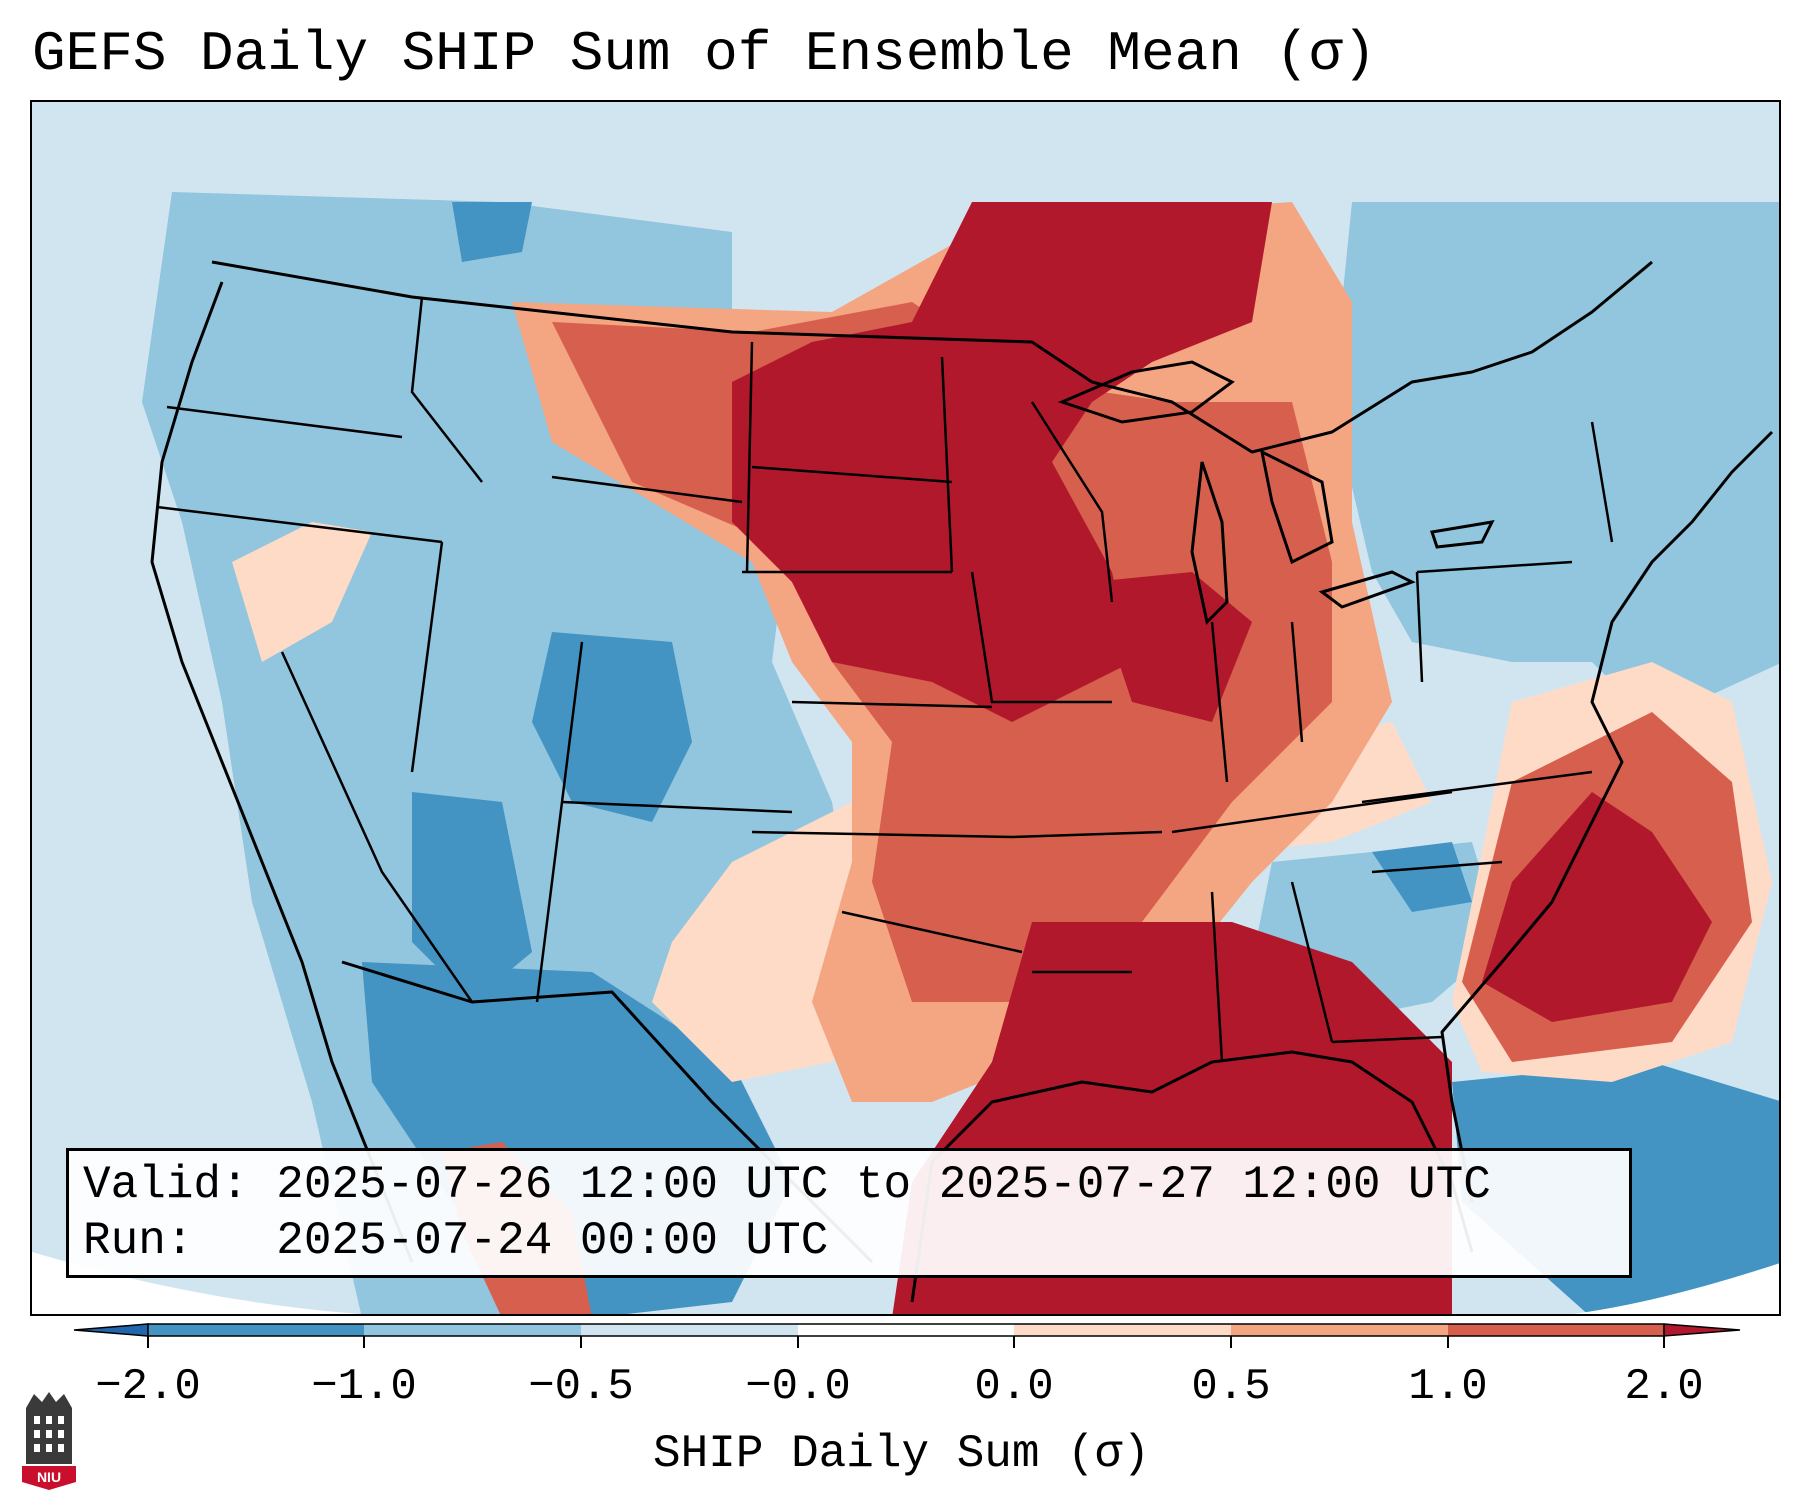 Image resolution: width=1803 pixels, height=1506 pixels. What do you see at coordinates (299, 524) in the screenshot?
I see `border-or-ca` at bounding box center [299, 524].